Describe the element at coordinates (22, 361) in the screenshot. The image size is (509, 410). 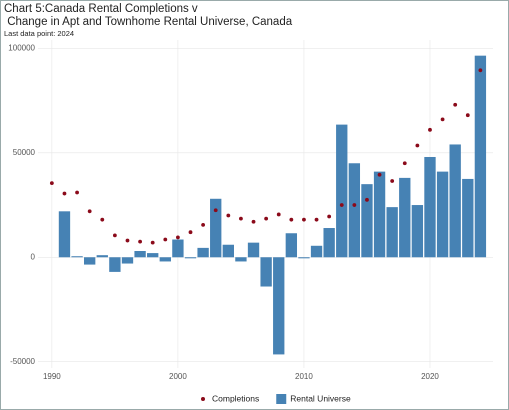
I see `y-tick-label: -50000` at that location.